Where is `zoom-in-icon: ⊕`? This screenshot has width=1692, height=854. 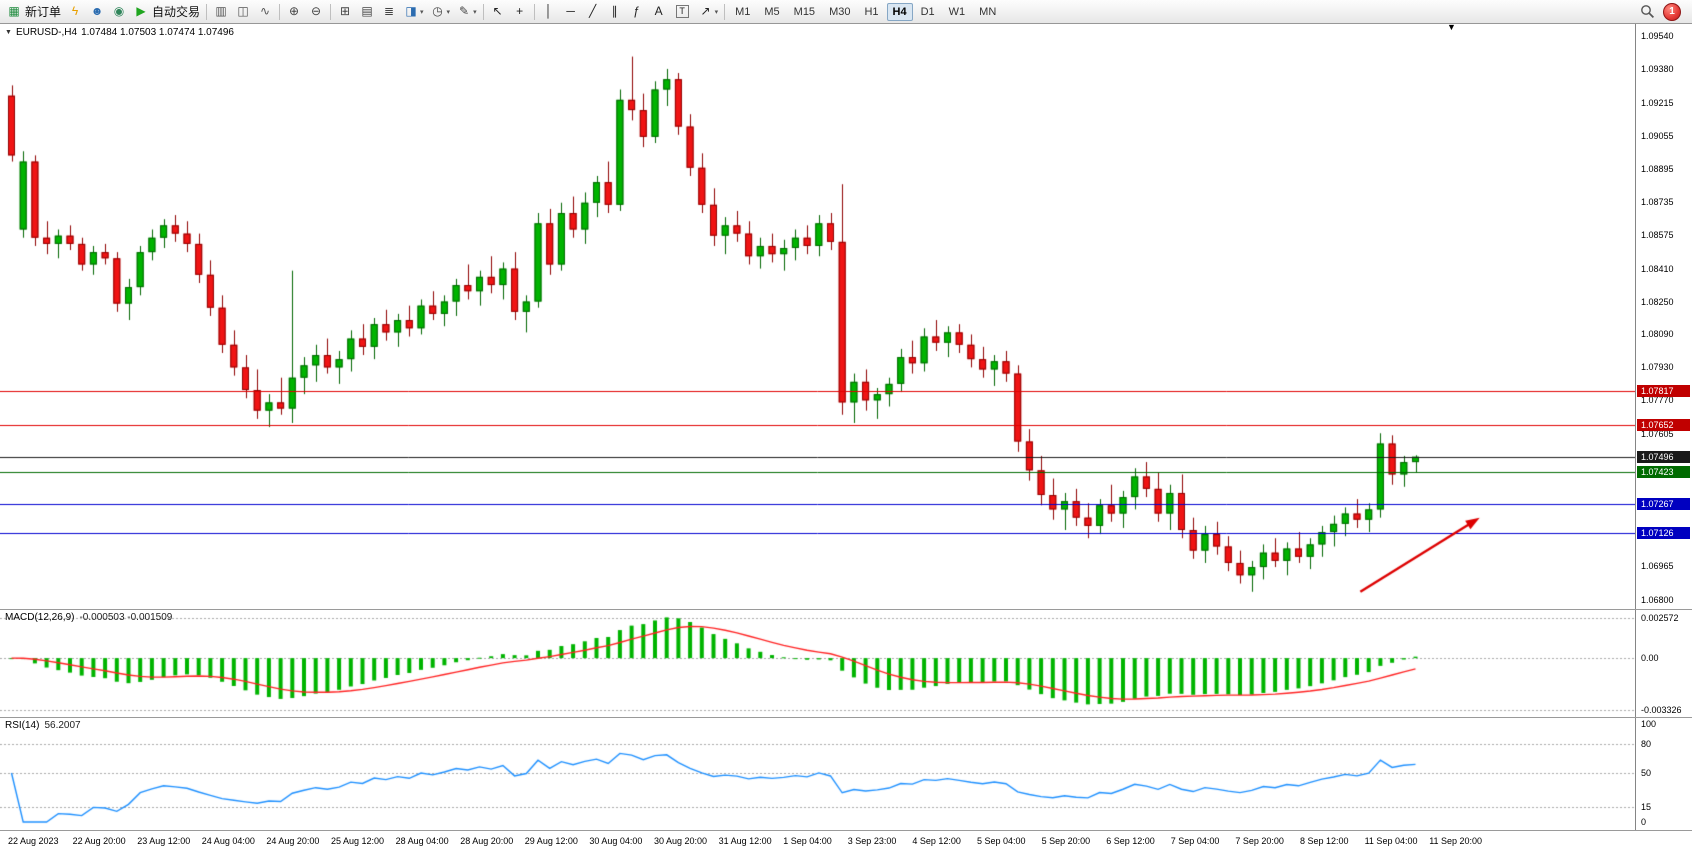 zoom-in-icon: ⊕ is located at coordinates (294, 11).